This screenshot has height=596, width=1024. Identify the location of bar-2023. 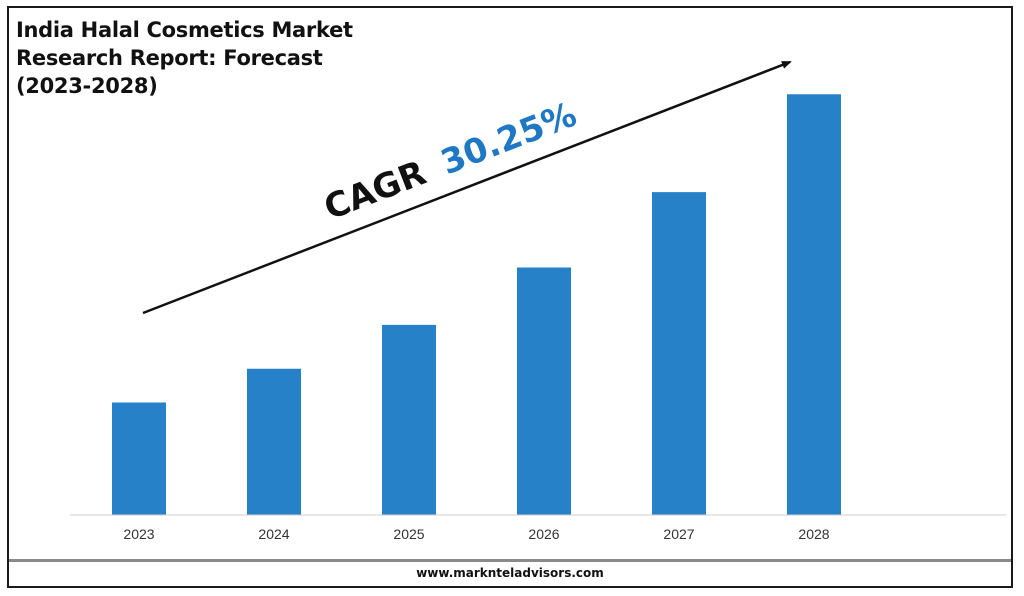
(139, 458).